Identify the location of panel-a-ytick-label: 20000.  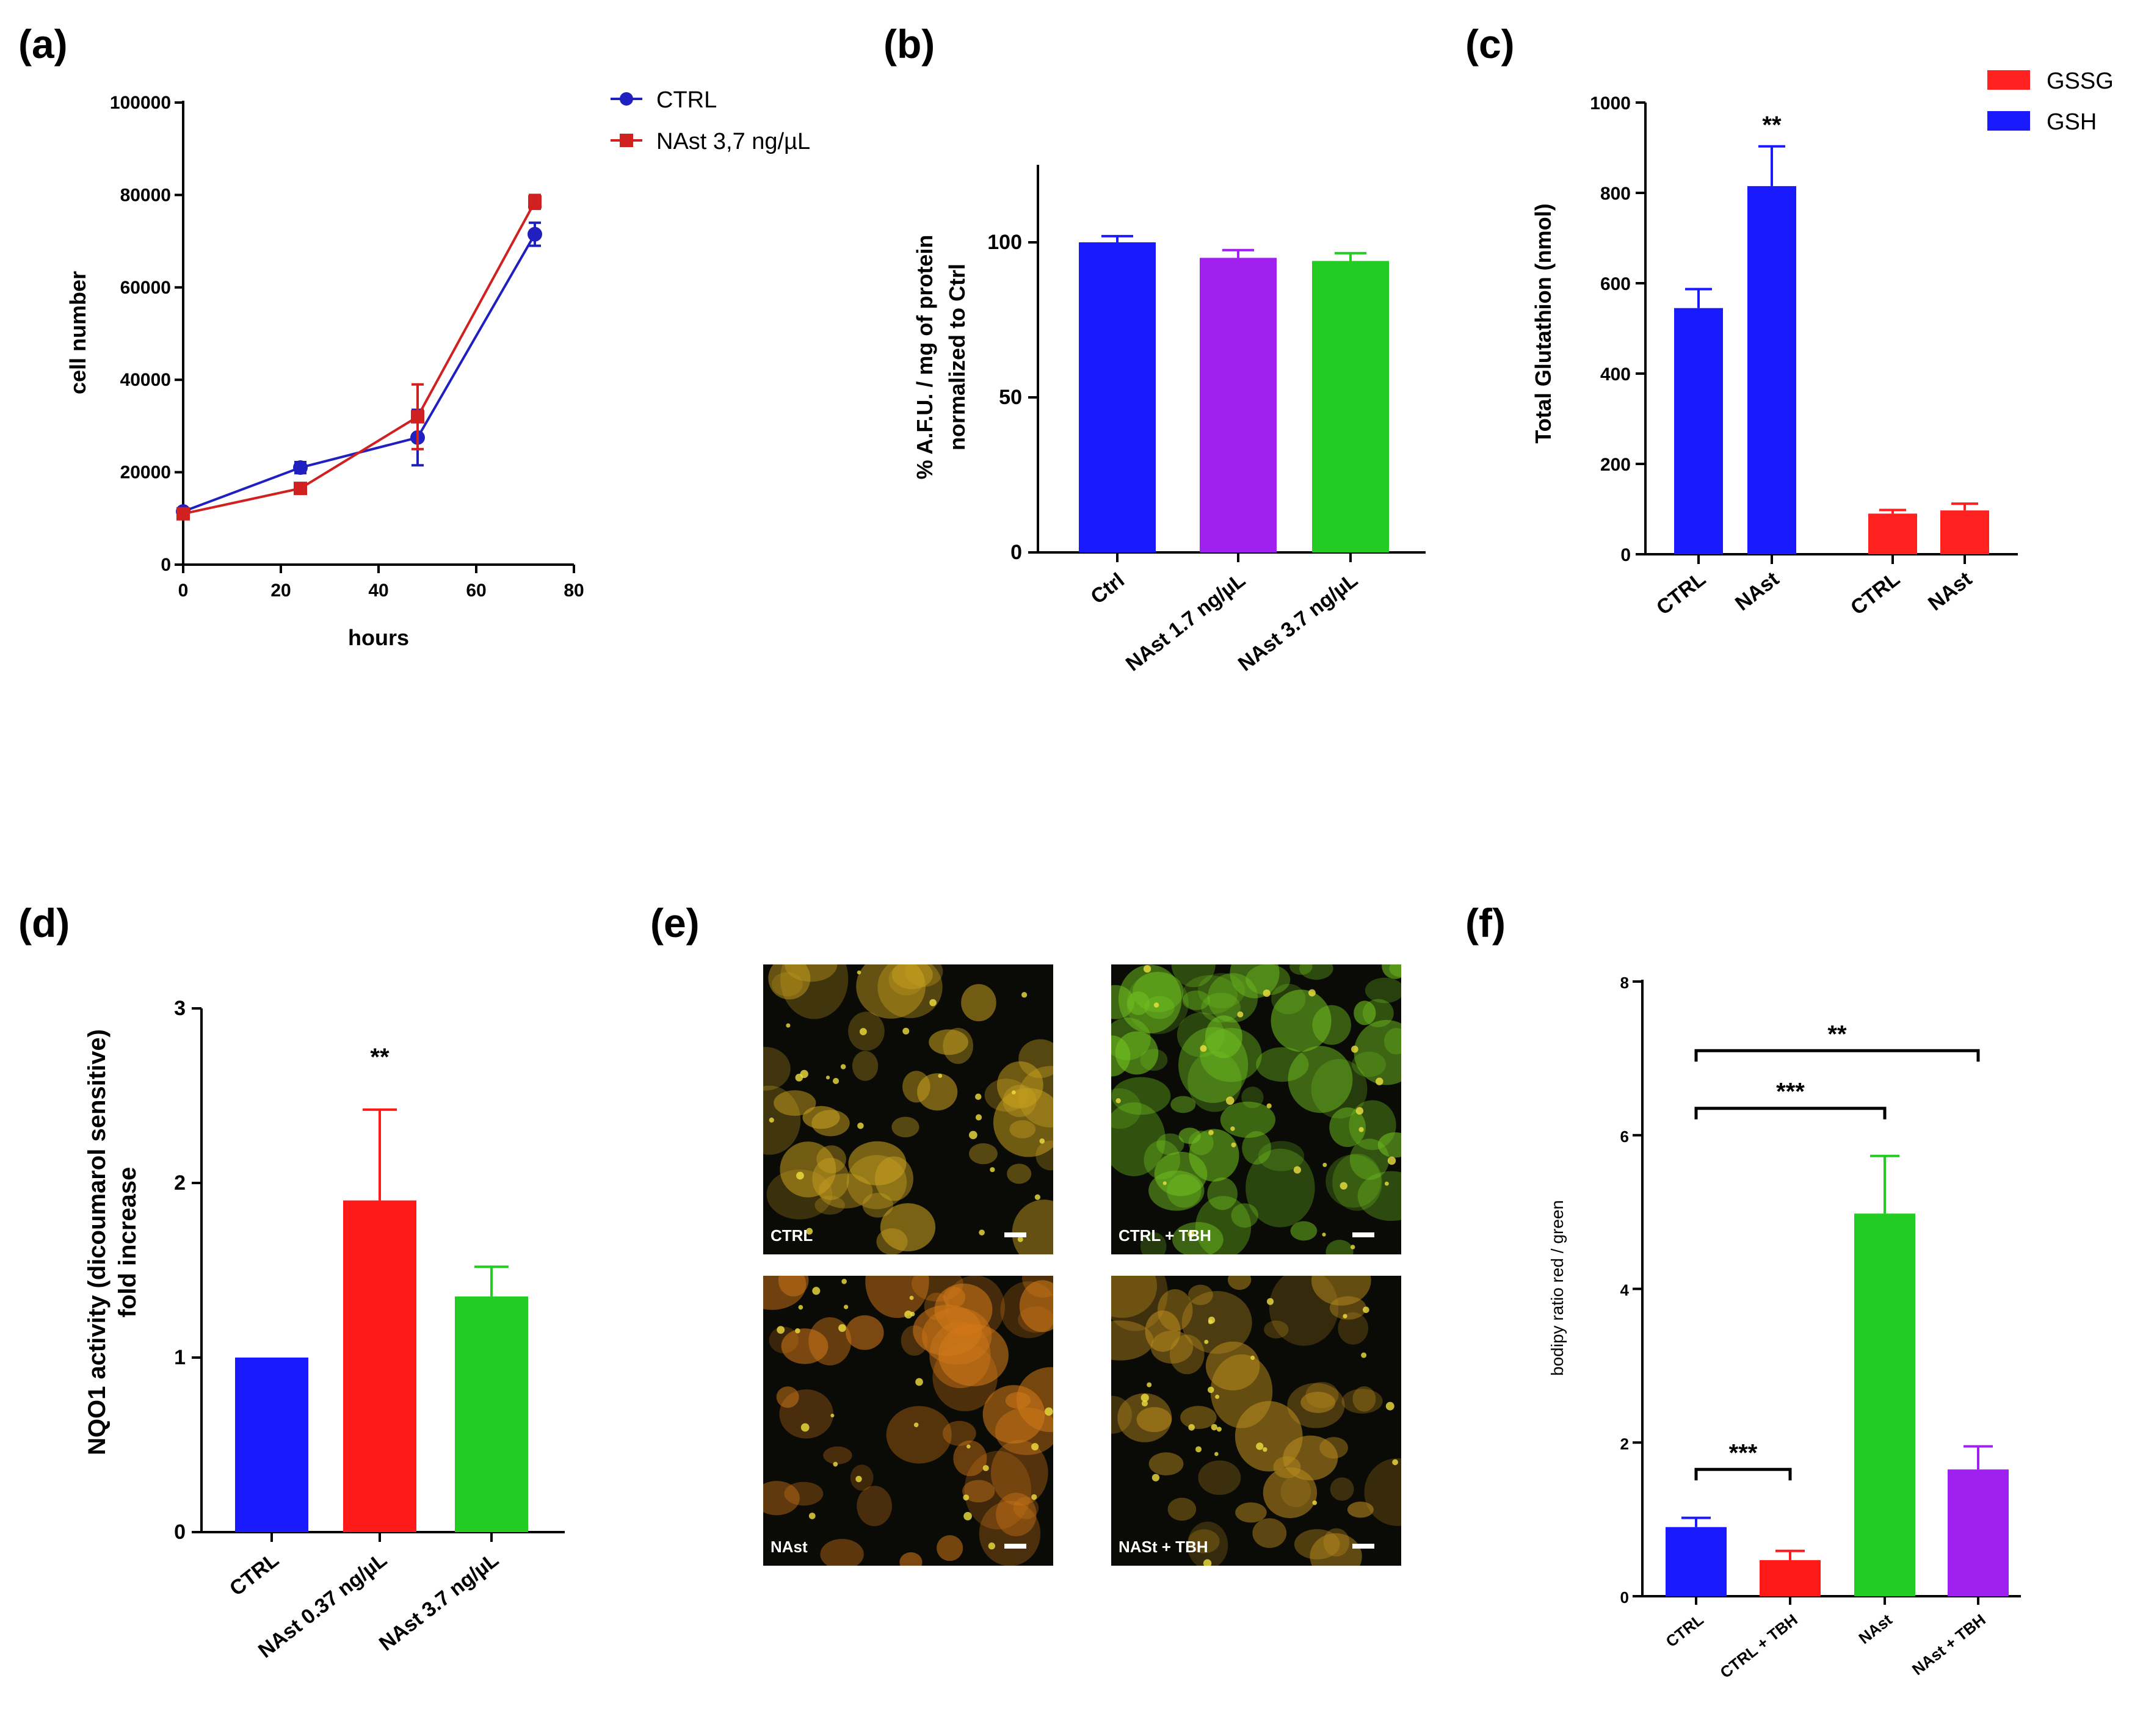
(145, 473).